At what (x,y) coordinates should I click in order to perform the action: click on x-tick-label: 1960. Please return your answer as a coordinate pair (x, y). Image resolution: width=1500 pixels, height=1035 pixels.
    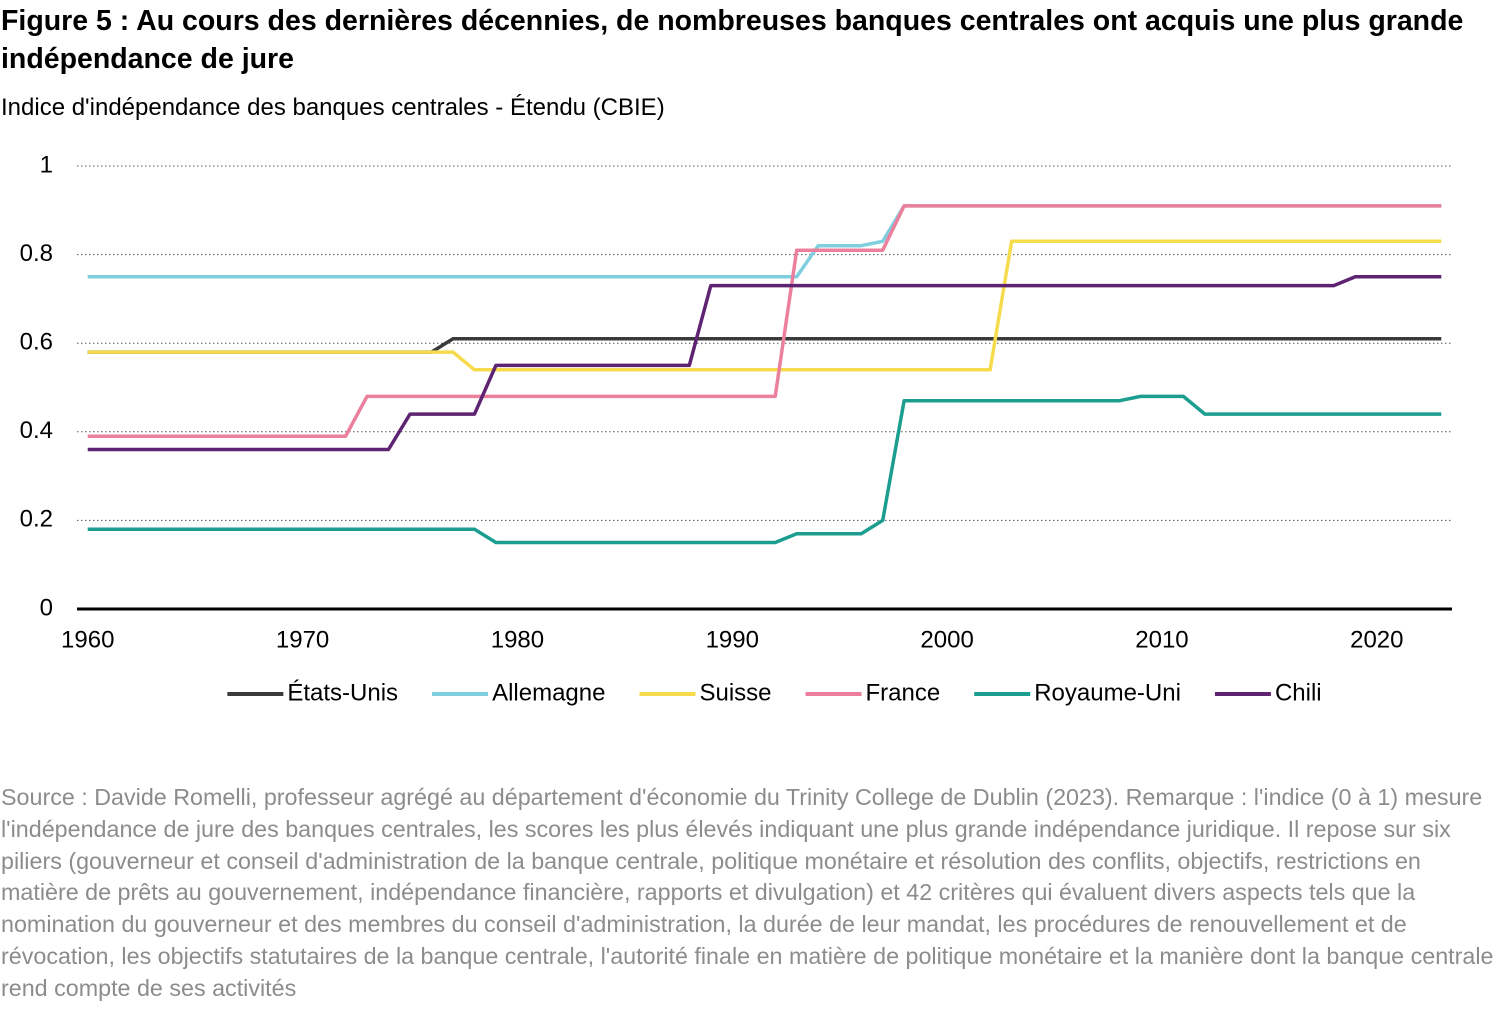
    Looking at the image, I should click on (87, 639).